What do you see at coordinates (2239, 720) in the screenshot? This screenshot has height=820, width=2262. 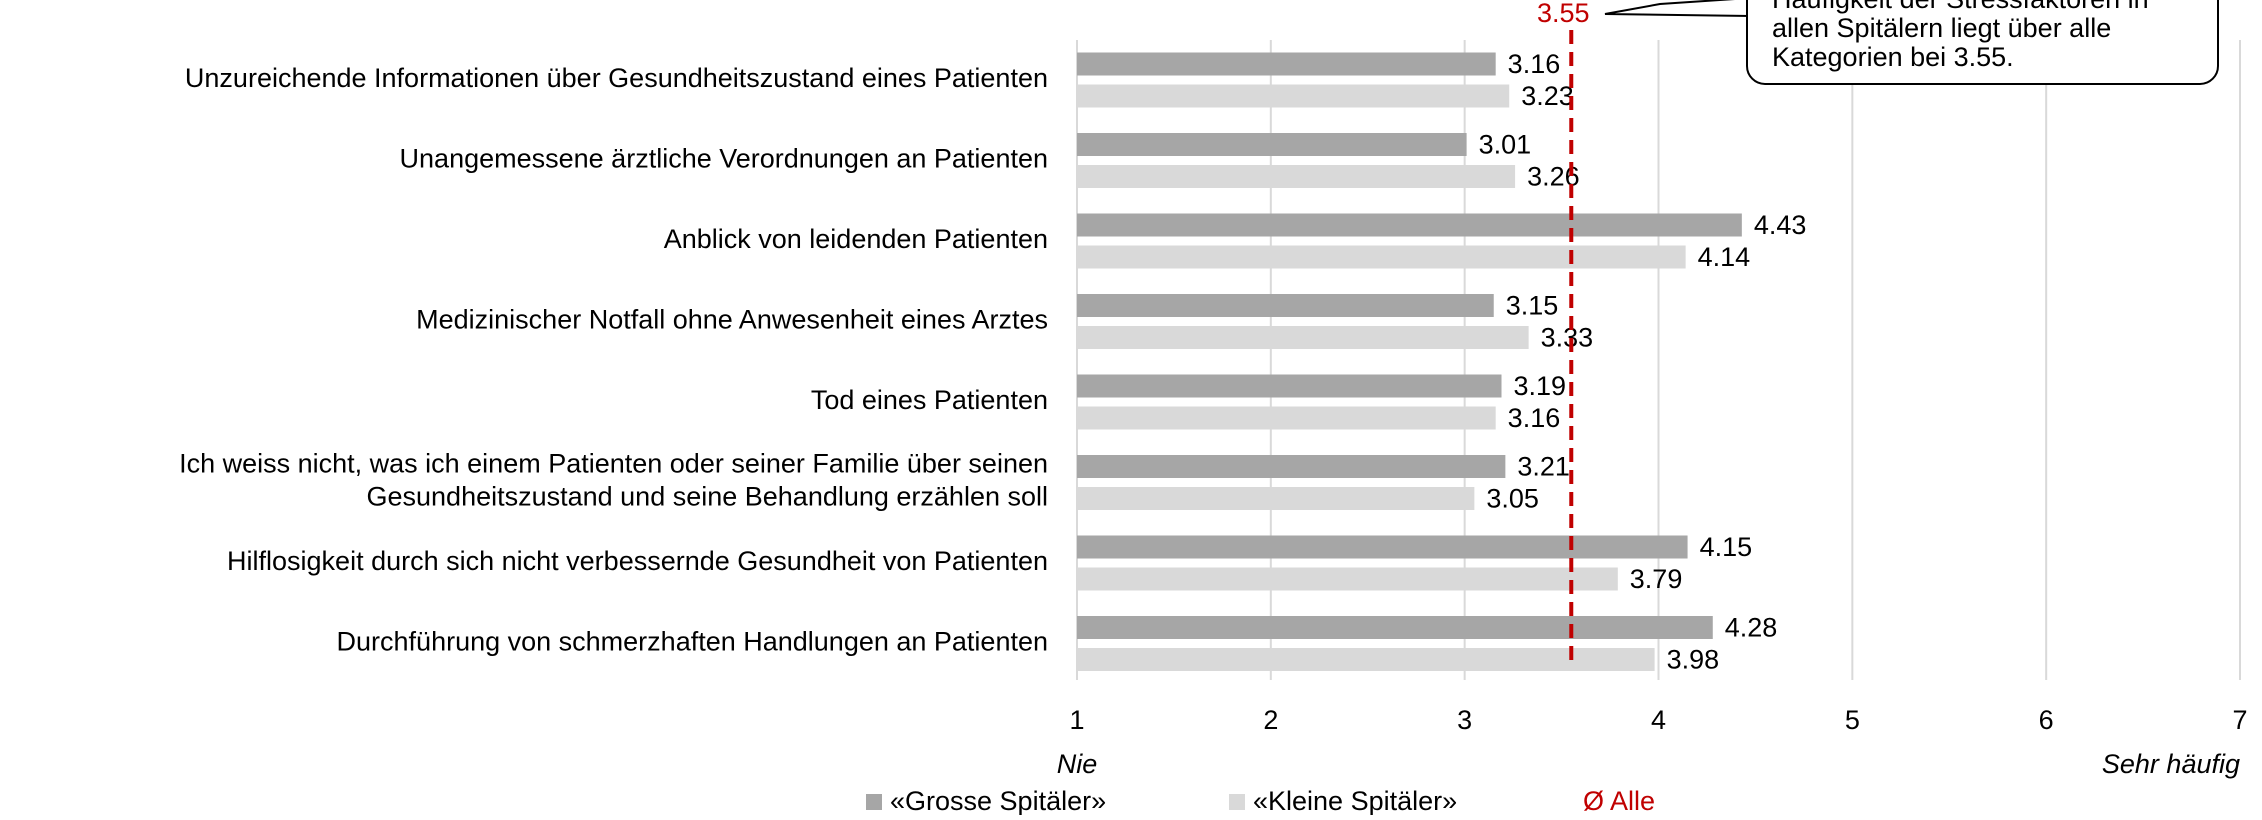 I see `x-tick-label: 7` at bounding box center [2239, 720].